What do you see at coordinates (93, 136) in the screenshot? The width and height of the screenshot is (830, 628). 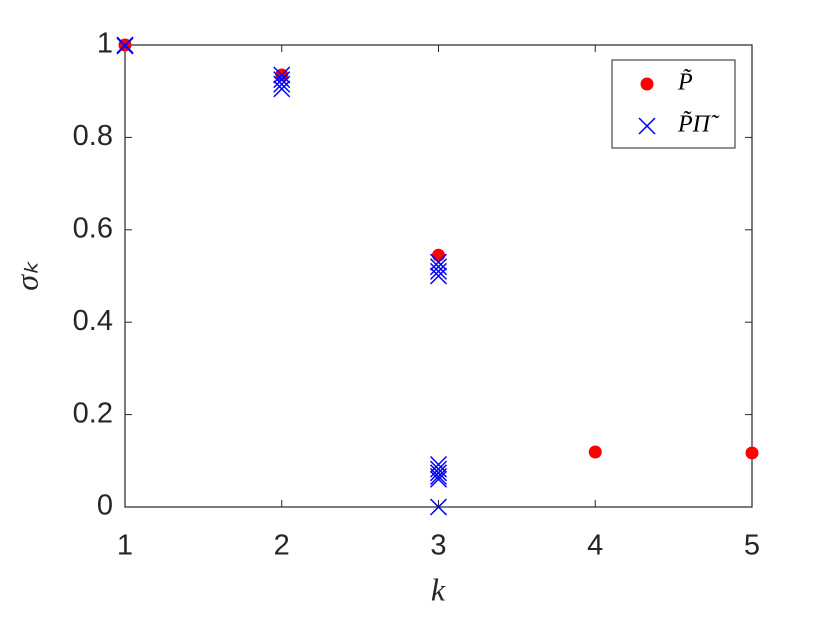 I see `y-tick-label: 0.8` at bounding box center [93, 136].